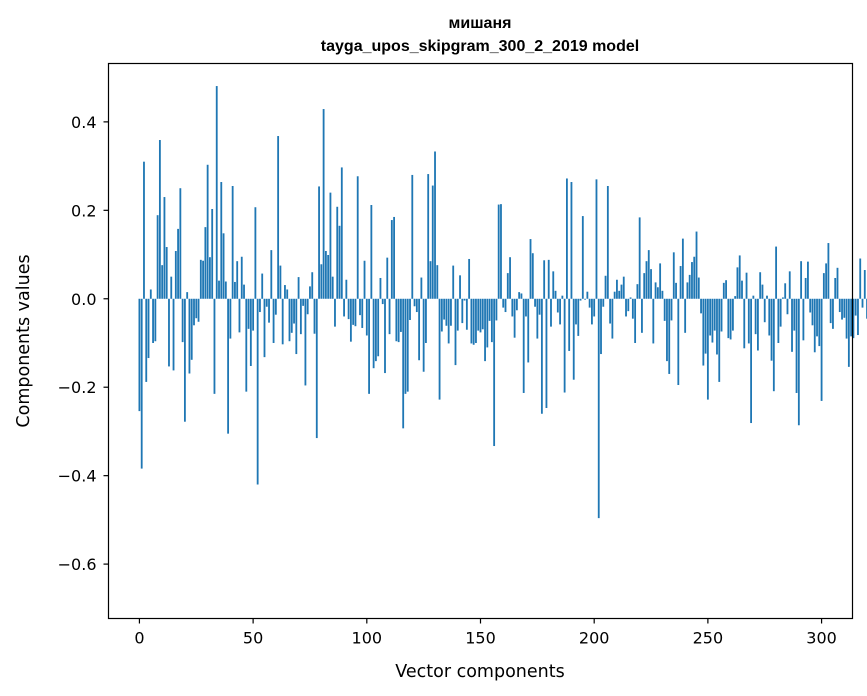  Describe the element at coordinates (480, 23) in the screenshot. I see `chart-title: мишаня` at that location.